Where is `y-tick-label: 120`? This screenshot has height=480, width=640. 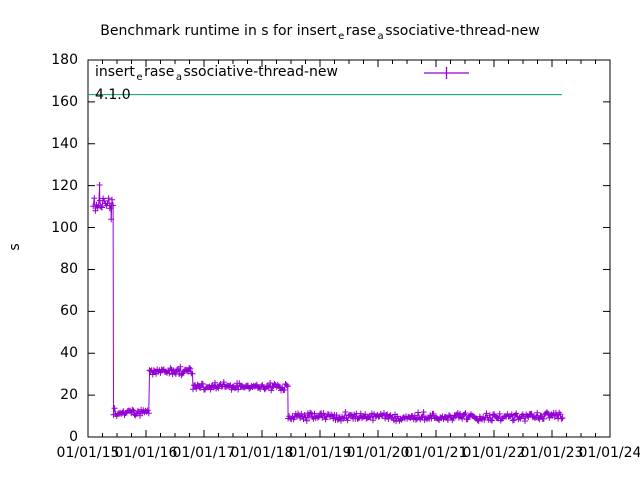
y-tick-label: 120 is located at coordinates (64, 185).